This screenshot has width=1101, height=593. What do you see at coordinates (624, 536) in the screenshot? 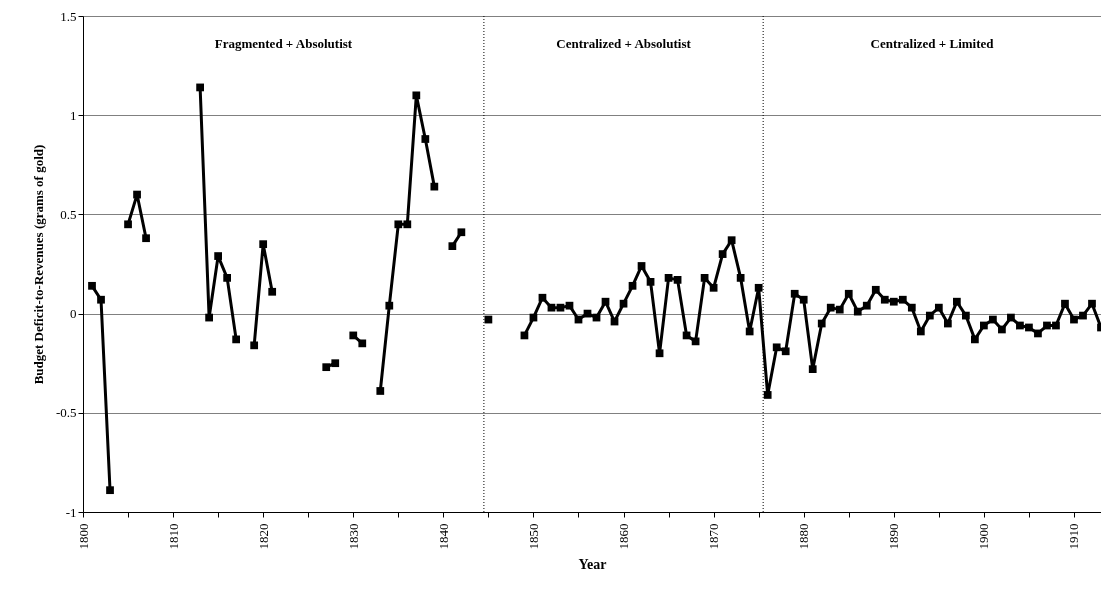
I see `x-tick-label: 1860` at bounding box center [624, 536].